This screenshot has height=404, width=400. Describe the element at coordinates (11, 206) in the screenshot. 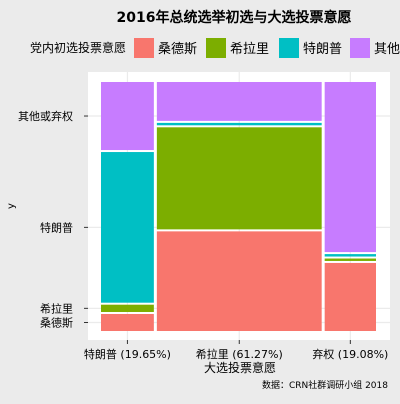

I see `y-axis-title: y` at that location.